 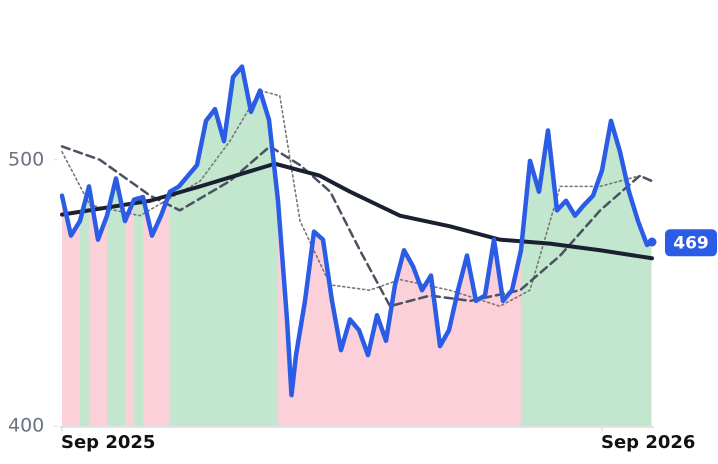 What do you see at coordinates (108, 442) in the screenshot?
I see `x-tick-label: Sep 2025` at bounding box center [108, 442].